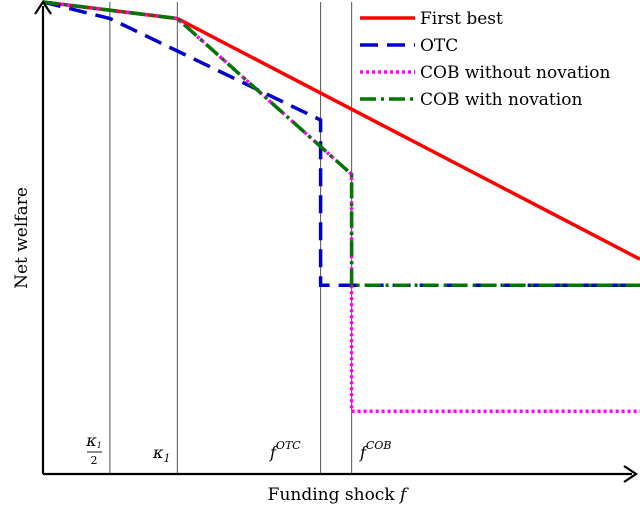  I want to click on x-axis-label: Funding shock f, so click(338, 495).